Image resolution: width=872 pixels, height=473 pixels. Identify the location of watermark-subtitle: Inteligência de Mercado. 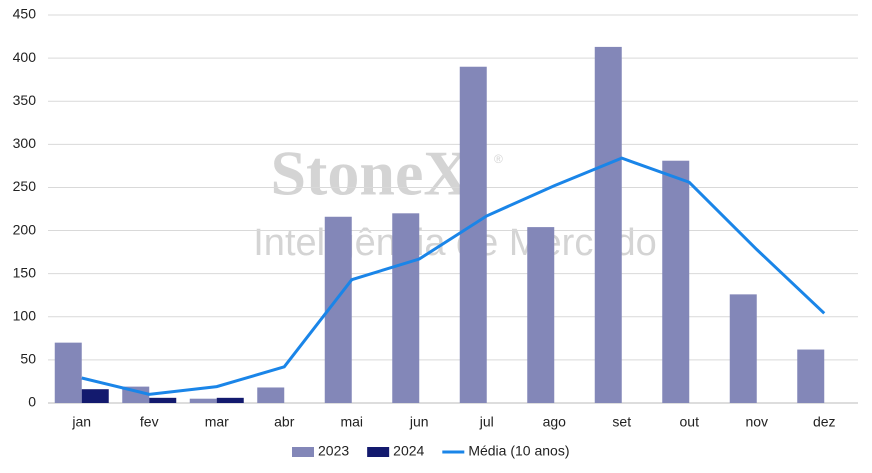
(454, 243).